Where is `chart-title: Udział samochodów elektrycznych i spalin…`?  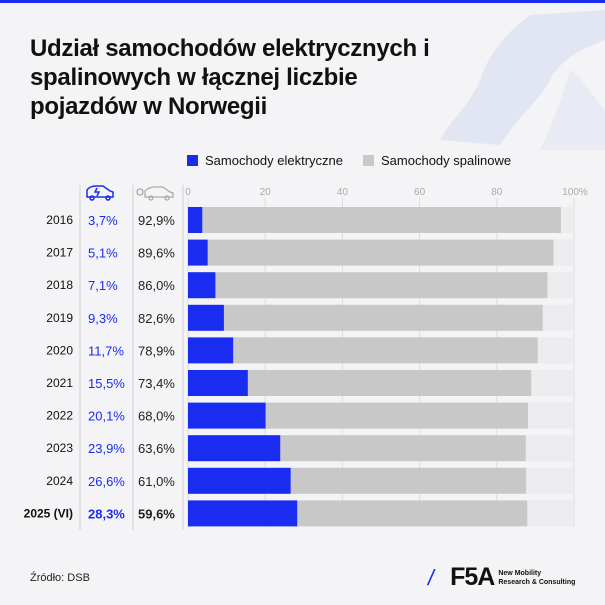
chart-title: Udział samochodów elektrycznych i spalin… is located at coordinates (230, 77).